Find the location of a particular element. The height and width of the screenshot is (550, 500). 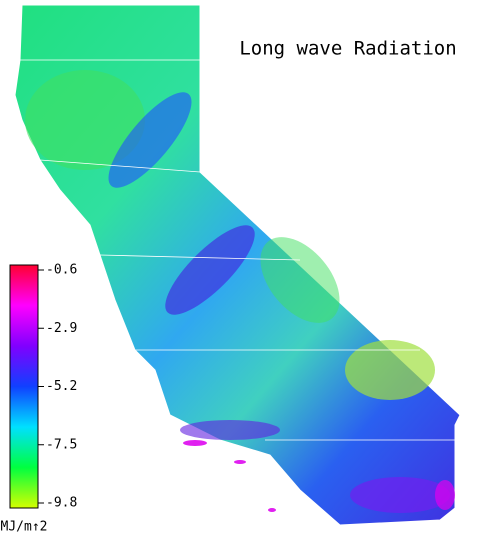

colorbar-tick-label: -0.6 is located at coordinates (61, 270).